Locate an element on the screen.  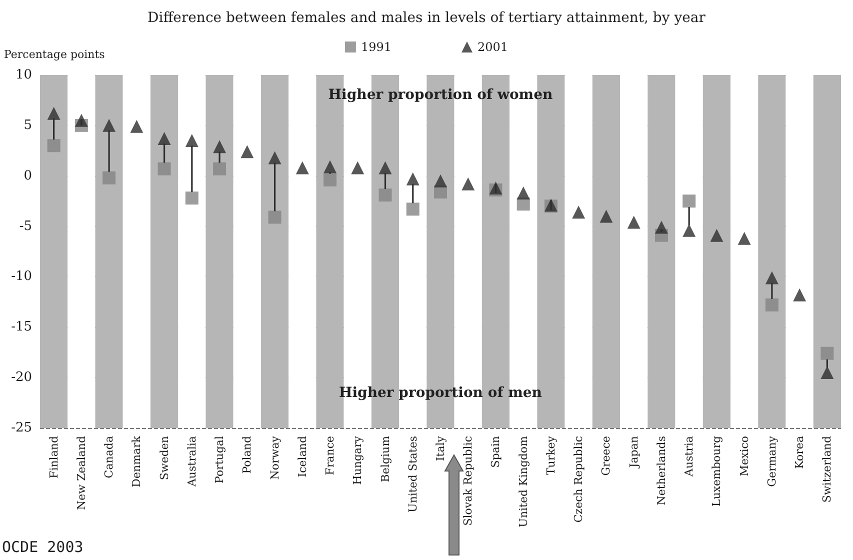
x-tick-label: Slovak Republic is located at coordinates (468, 481).